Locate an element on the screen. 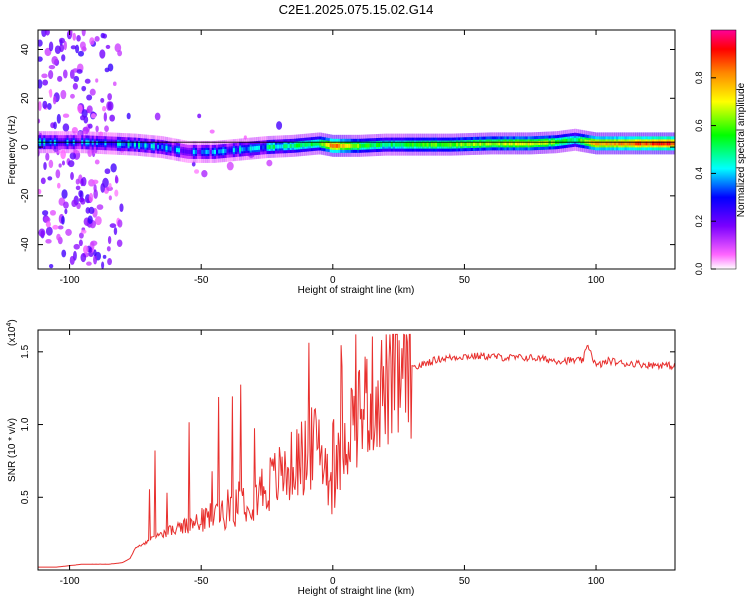  x-tick-label: 0 is located at coordinates (333, 280).